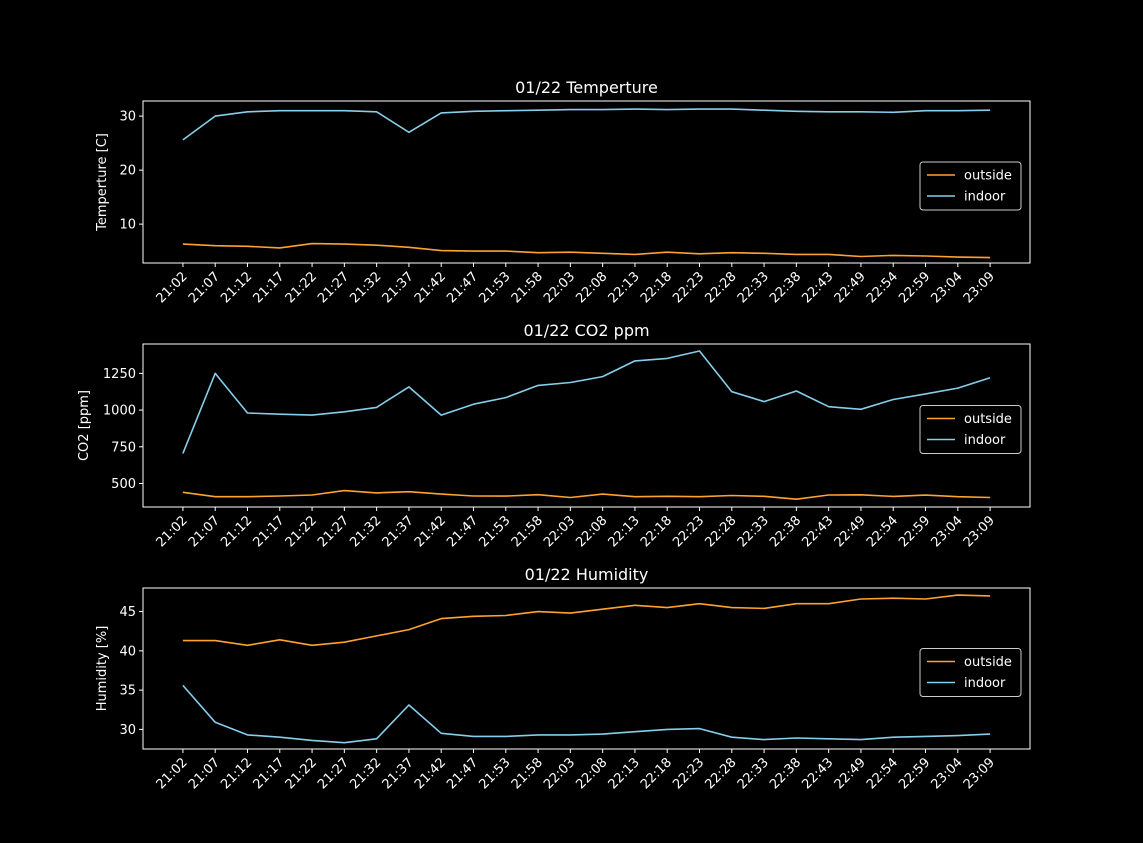 The width and height of the screenshot is (1143, 843). I want to click on y-tick-label: 500, so click(123, 484).